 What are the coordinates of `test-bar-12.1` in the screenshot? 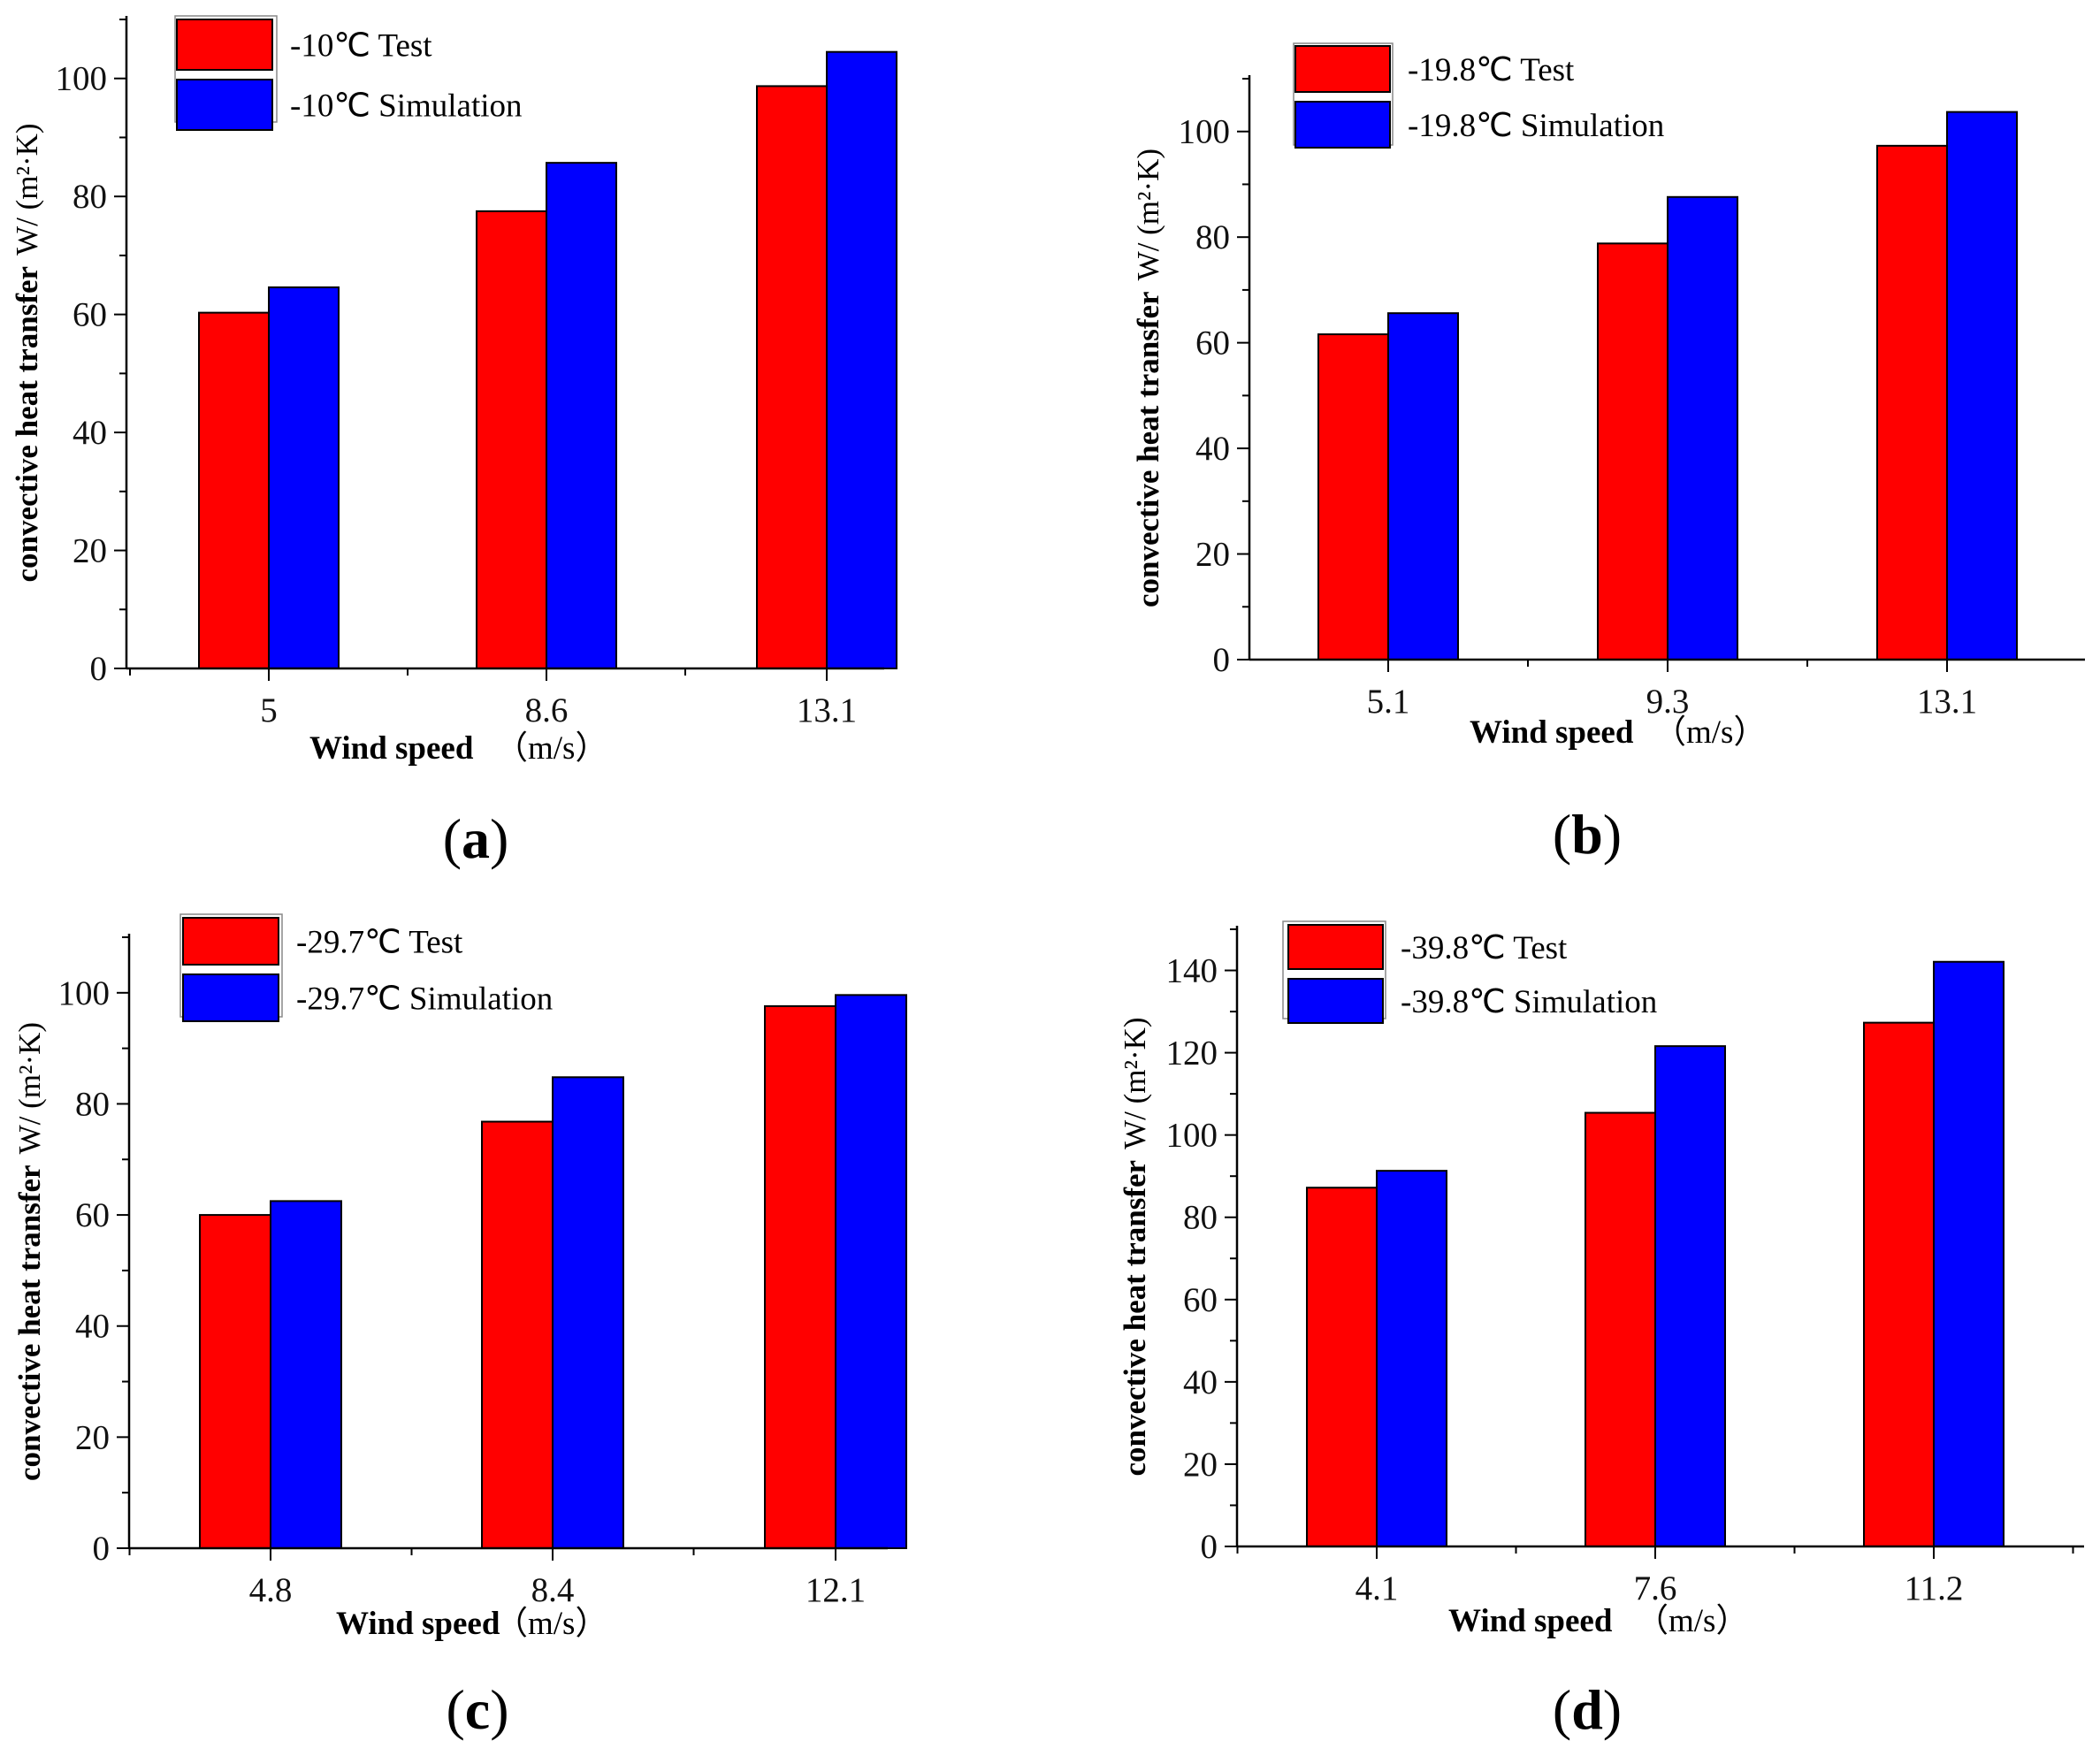 It's located at (800, 1276).